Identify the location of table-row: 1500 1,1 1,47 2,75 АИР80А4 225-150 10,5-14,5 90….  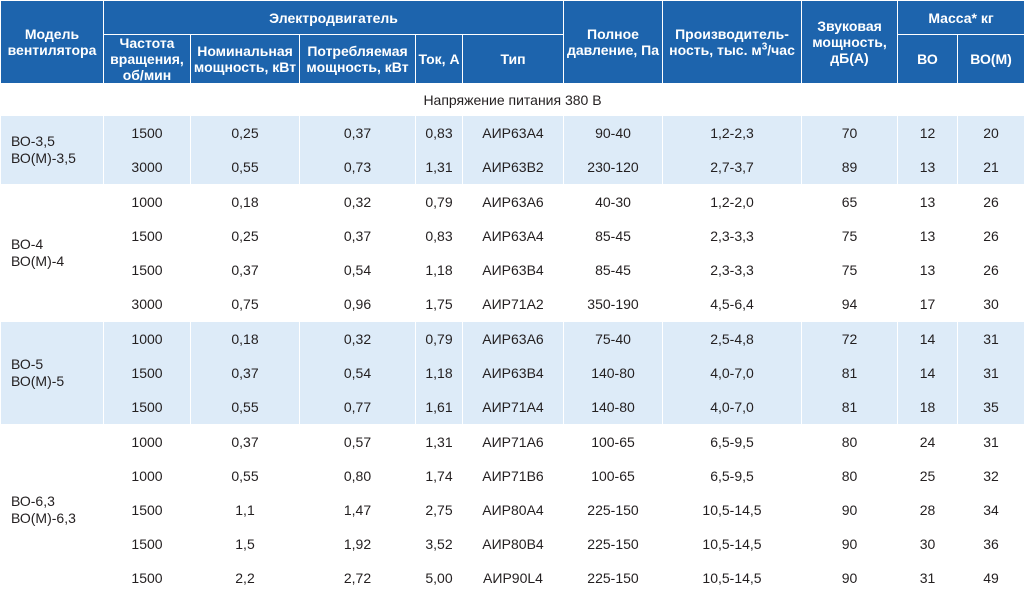
(512, 510).